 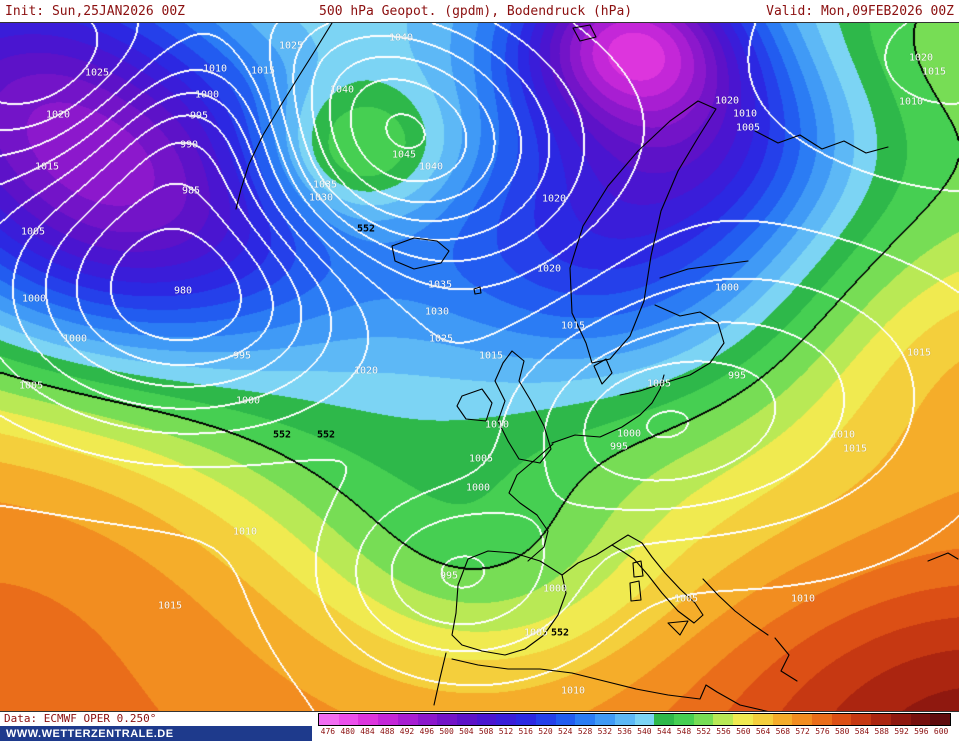 I want to click on colorbar-tick: 532, so click(x=605, y=731).